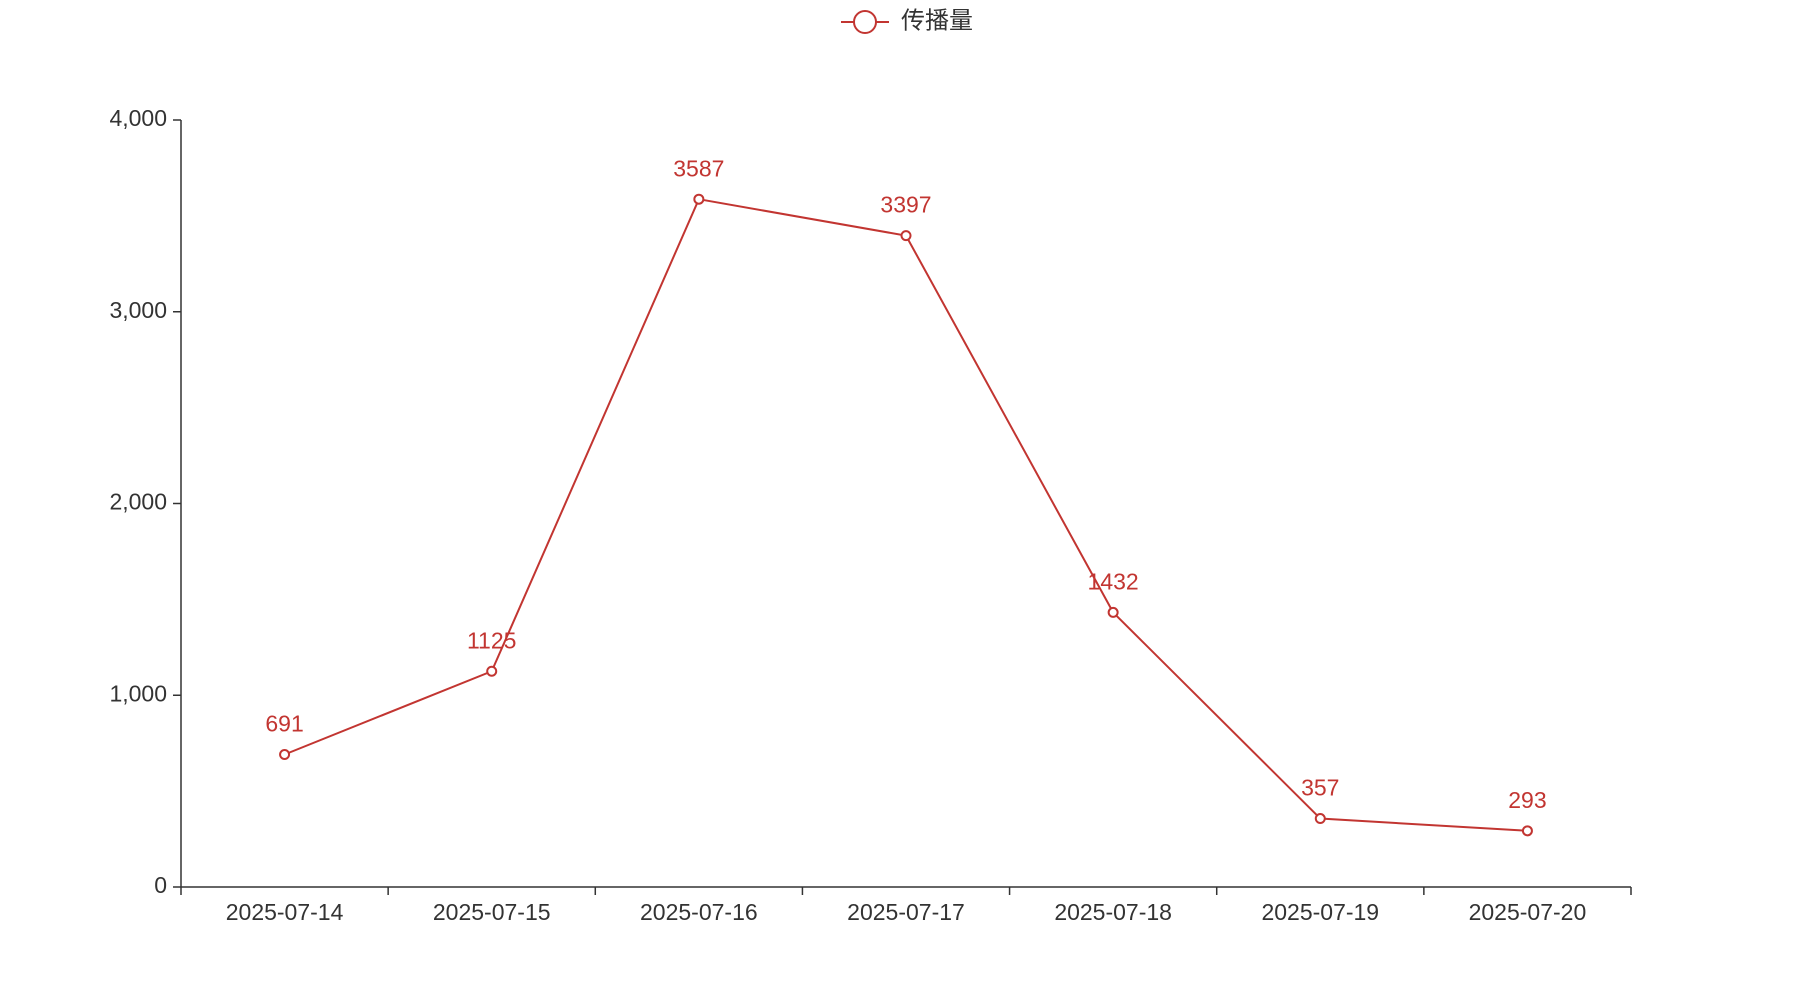 This screenshot has height=1000, width=1800. What do you see at coordinates (905, 205) in the screenshot?
I see `value-label: 3397` at bounding box center [905, 205].